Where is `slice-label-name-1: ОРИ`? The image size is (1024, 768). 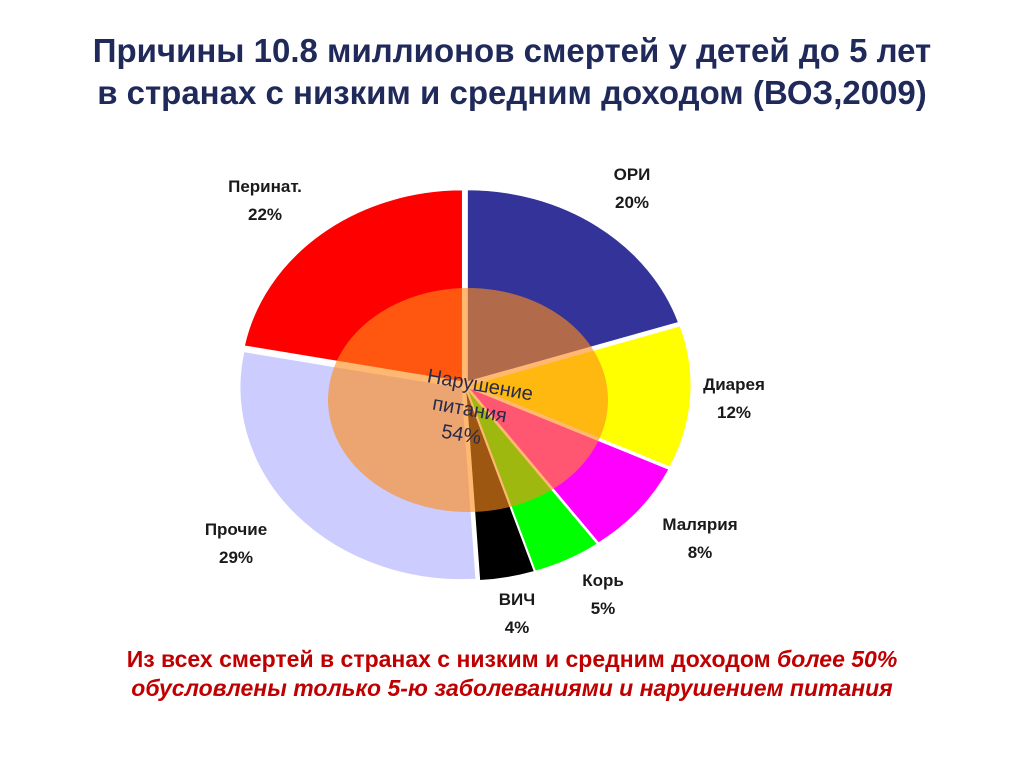
slice-label-name-1: ОРИ is located at coordinates (632, 174).